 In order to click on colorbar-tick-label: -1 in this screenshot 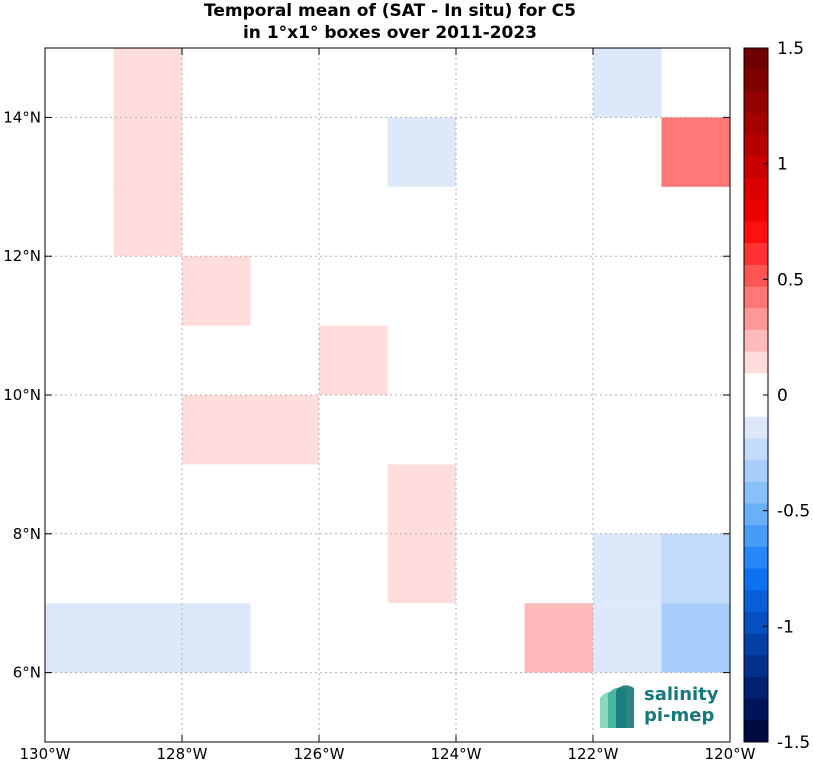, I will do `click(785, 627)`.